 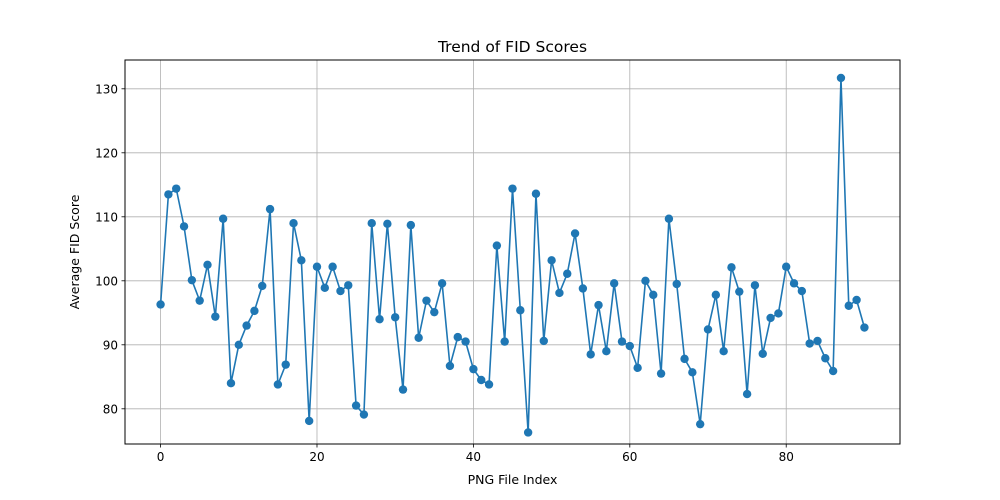 What do you see at coordinates (106, 153) in the screenshot?
I see `y-tick-label: 120` at bounding box center [106, 153].